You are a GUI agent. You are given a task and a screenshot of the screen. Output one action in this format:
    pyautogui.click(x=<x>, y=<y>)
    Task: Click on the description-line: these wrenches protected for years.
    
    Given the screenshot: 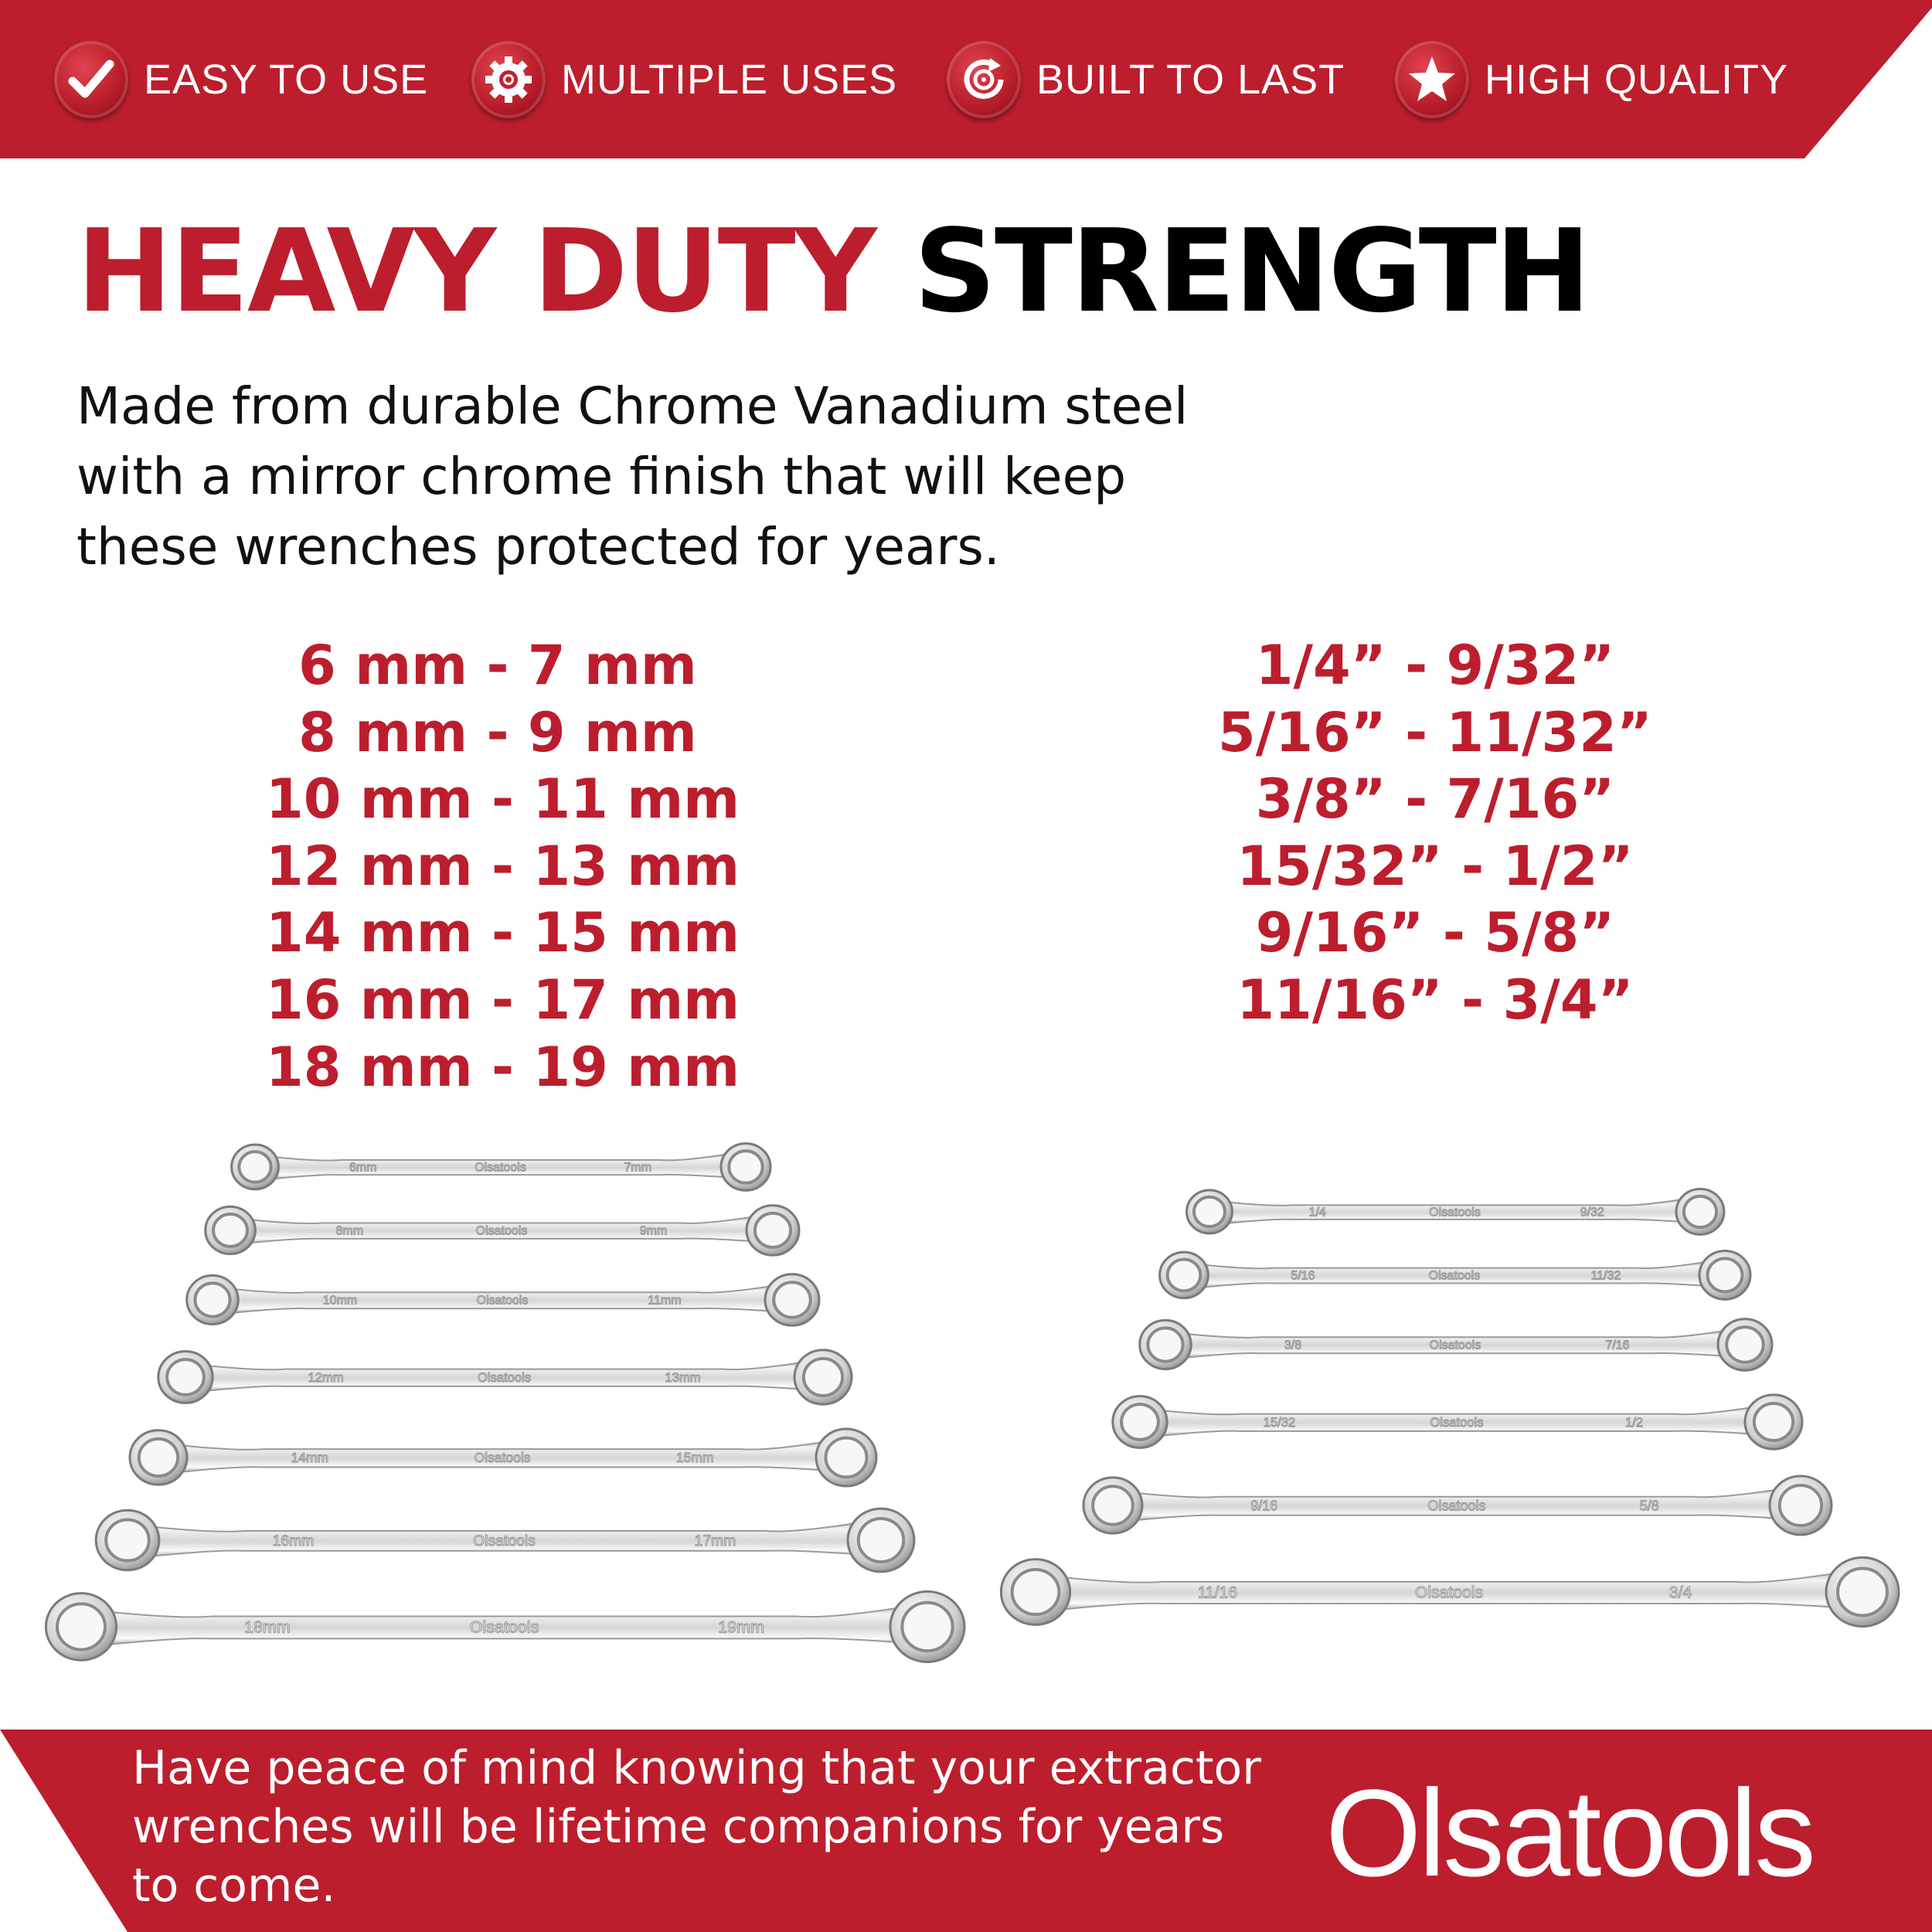 What is the action you would take?
    pyautogui.click(x=539, y=547)
    